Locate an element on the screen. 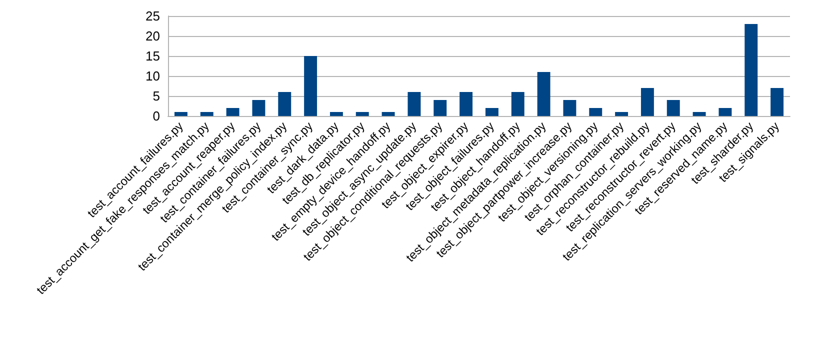 The height and width of the screenshot is (340, 814). y-tick-label: 0 is located at coordinates (156, 116).